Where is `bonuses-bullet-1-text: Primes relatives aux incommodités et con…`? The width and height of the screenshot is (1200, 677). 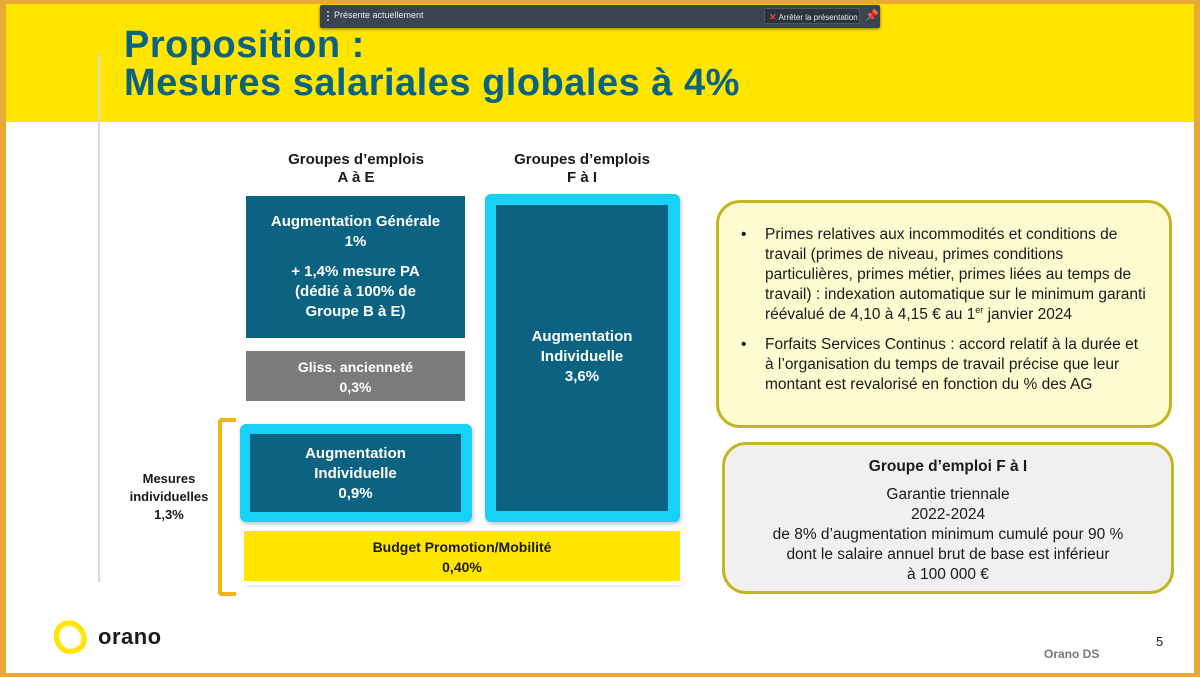 bonuses-bullet-1-text: Primes relatives aux incommodités et con… is located at coordinates (955, 274).